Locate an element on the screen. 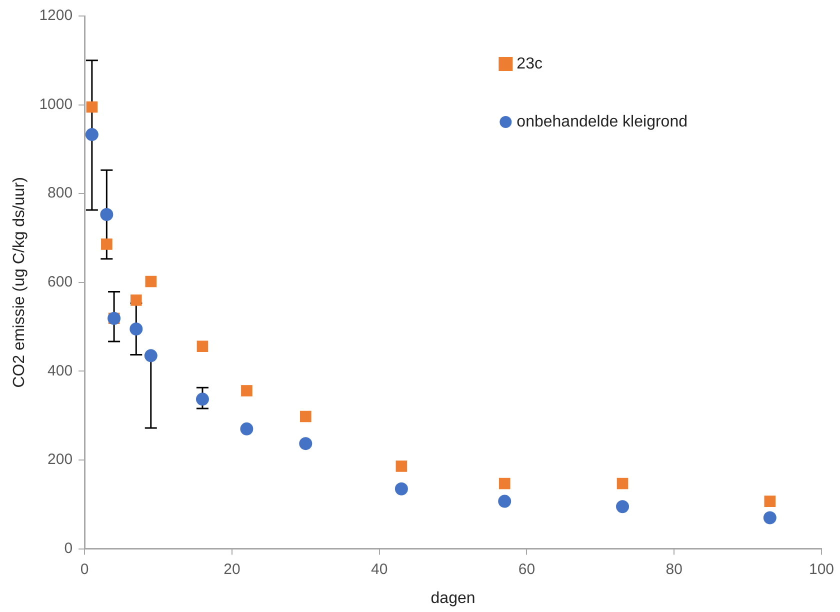 This screenshot has height=612, width=840. x-tick-label: 20 is located at coordinates (232, 569).